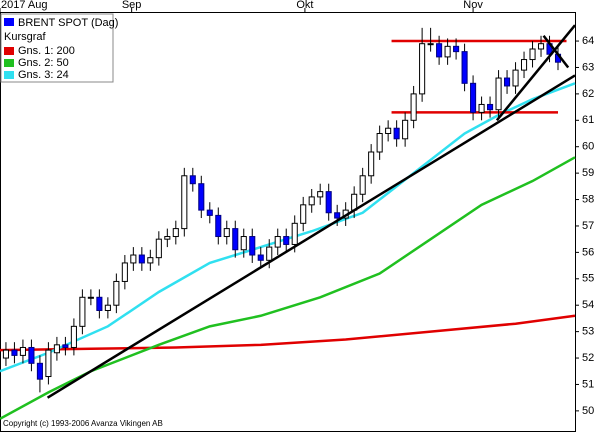 The height and width of the screenshot is (432, 597). What do you see at coordinates (588, 411) in the screenshot?
I see `y-tick-label: 50` at bounding box center [588, 411].